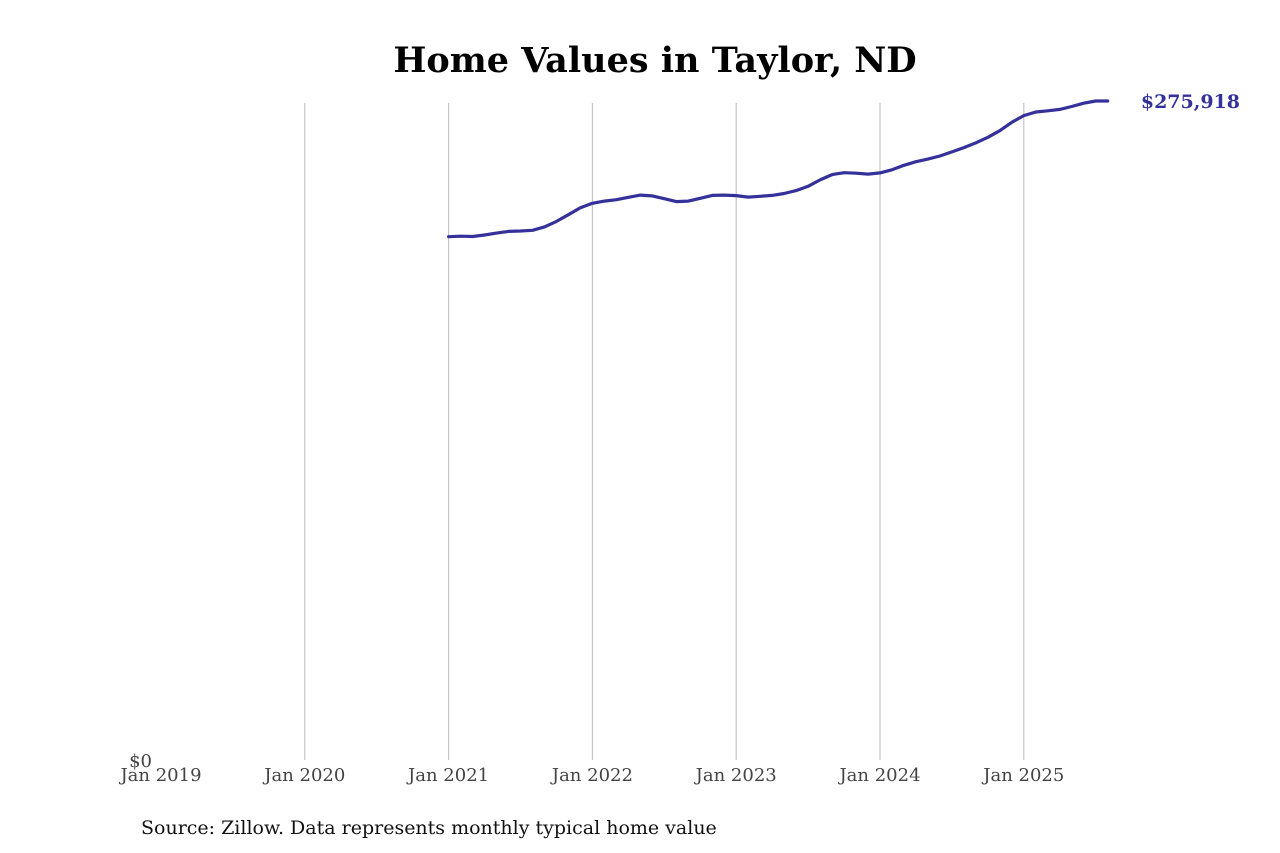  I want to click on x-tick-label: Jan 2022, so click(591, 775).